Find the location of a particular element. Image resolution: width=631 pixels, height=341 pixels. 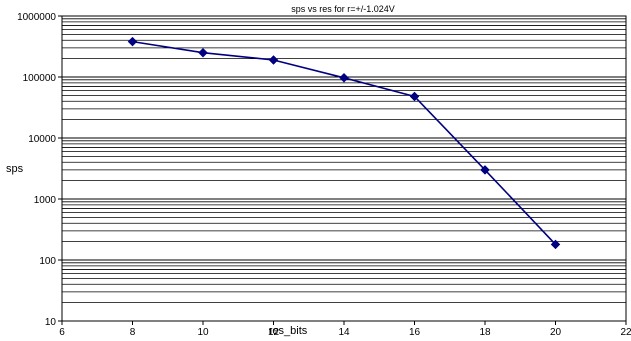

x-tick-label: 14 is located at coordinates (344, 332).